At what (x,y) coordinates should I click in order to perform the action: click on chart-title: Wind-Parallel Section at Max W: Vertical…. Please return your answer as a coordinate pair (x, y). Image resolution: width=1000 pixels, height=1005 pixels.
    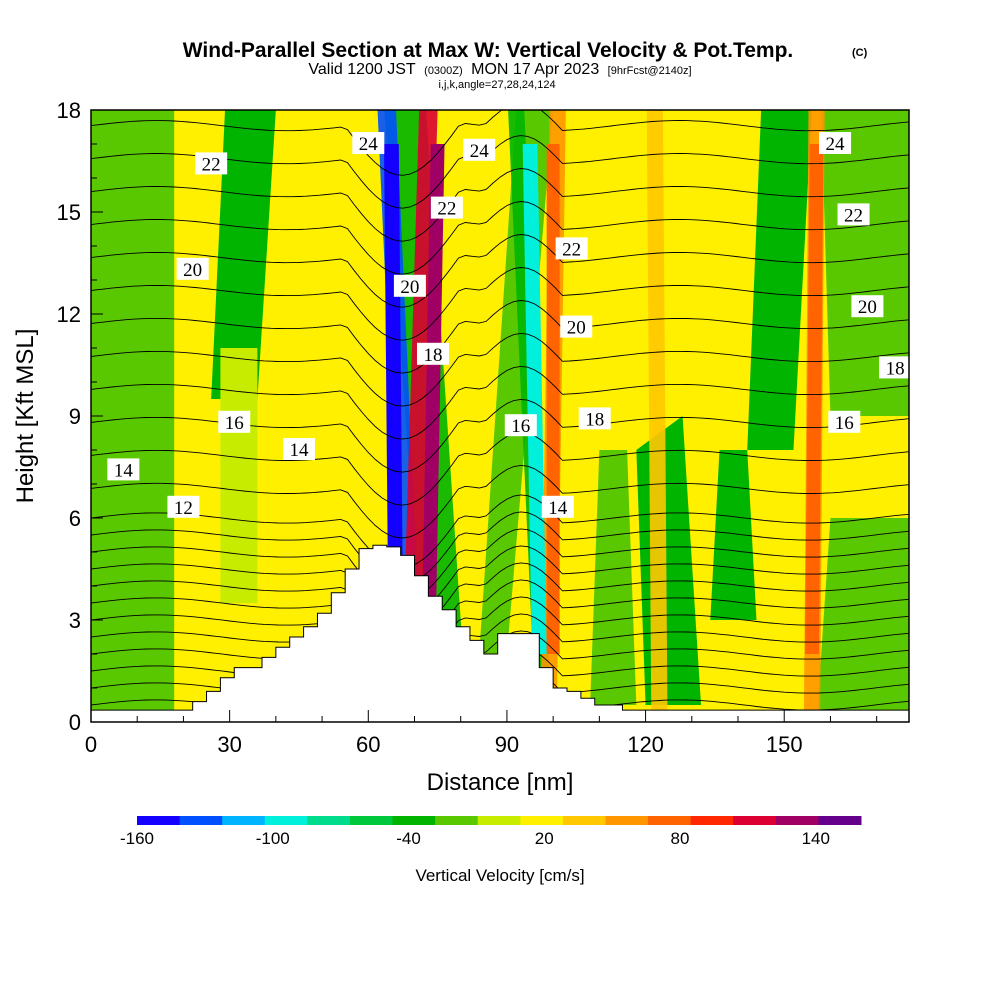
    Looking at the image, I should click on (488, 50).